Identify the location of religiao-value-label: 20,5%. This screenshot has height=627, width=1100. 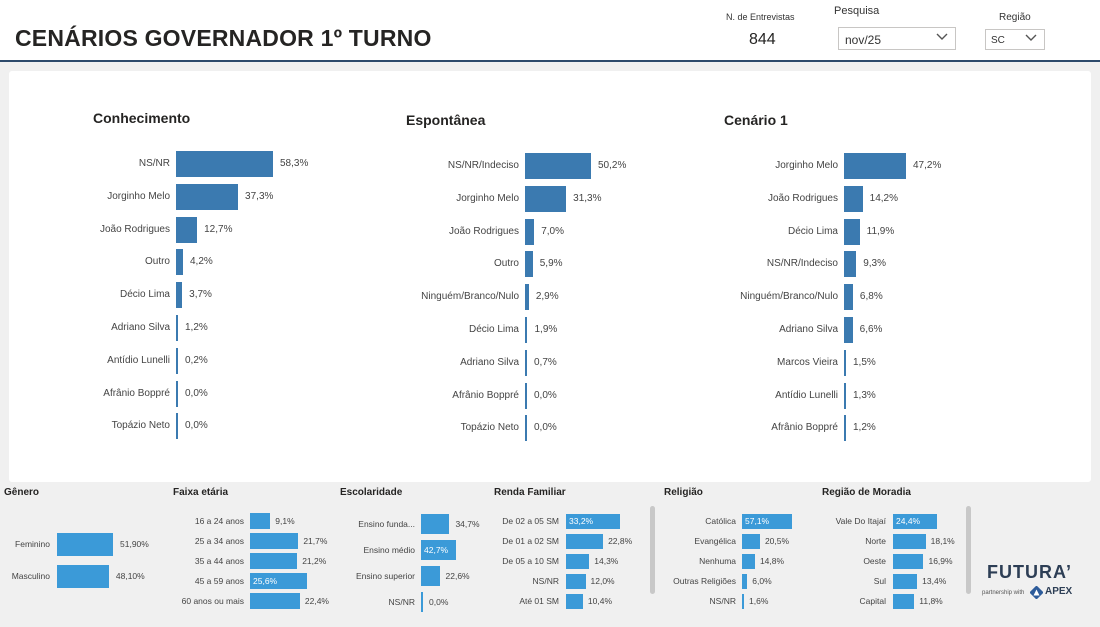
(777, 541).